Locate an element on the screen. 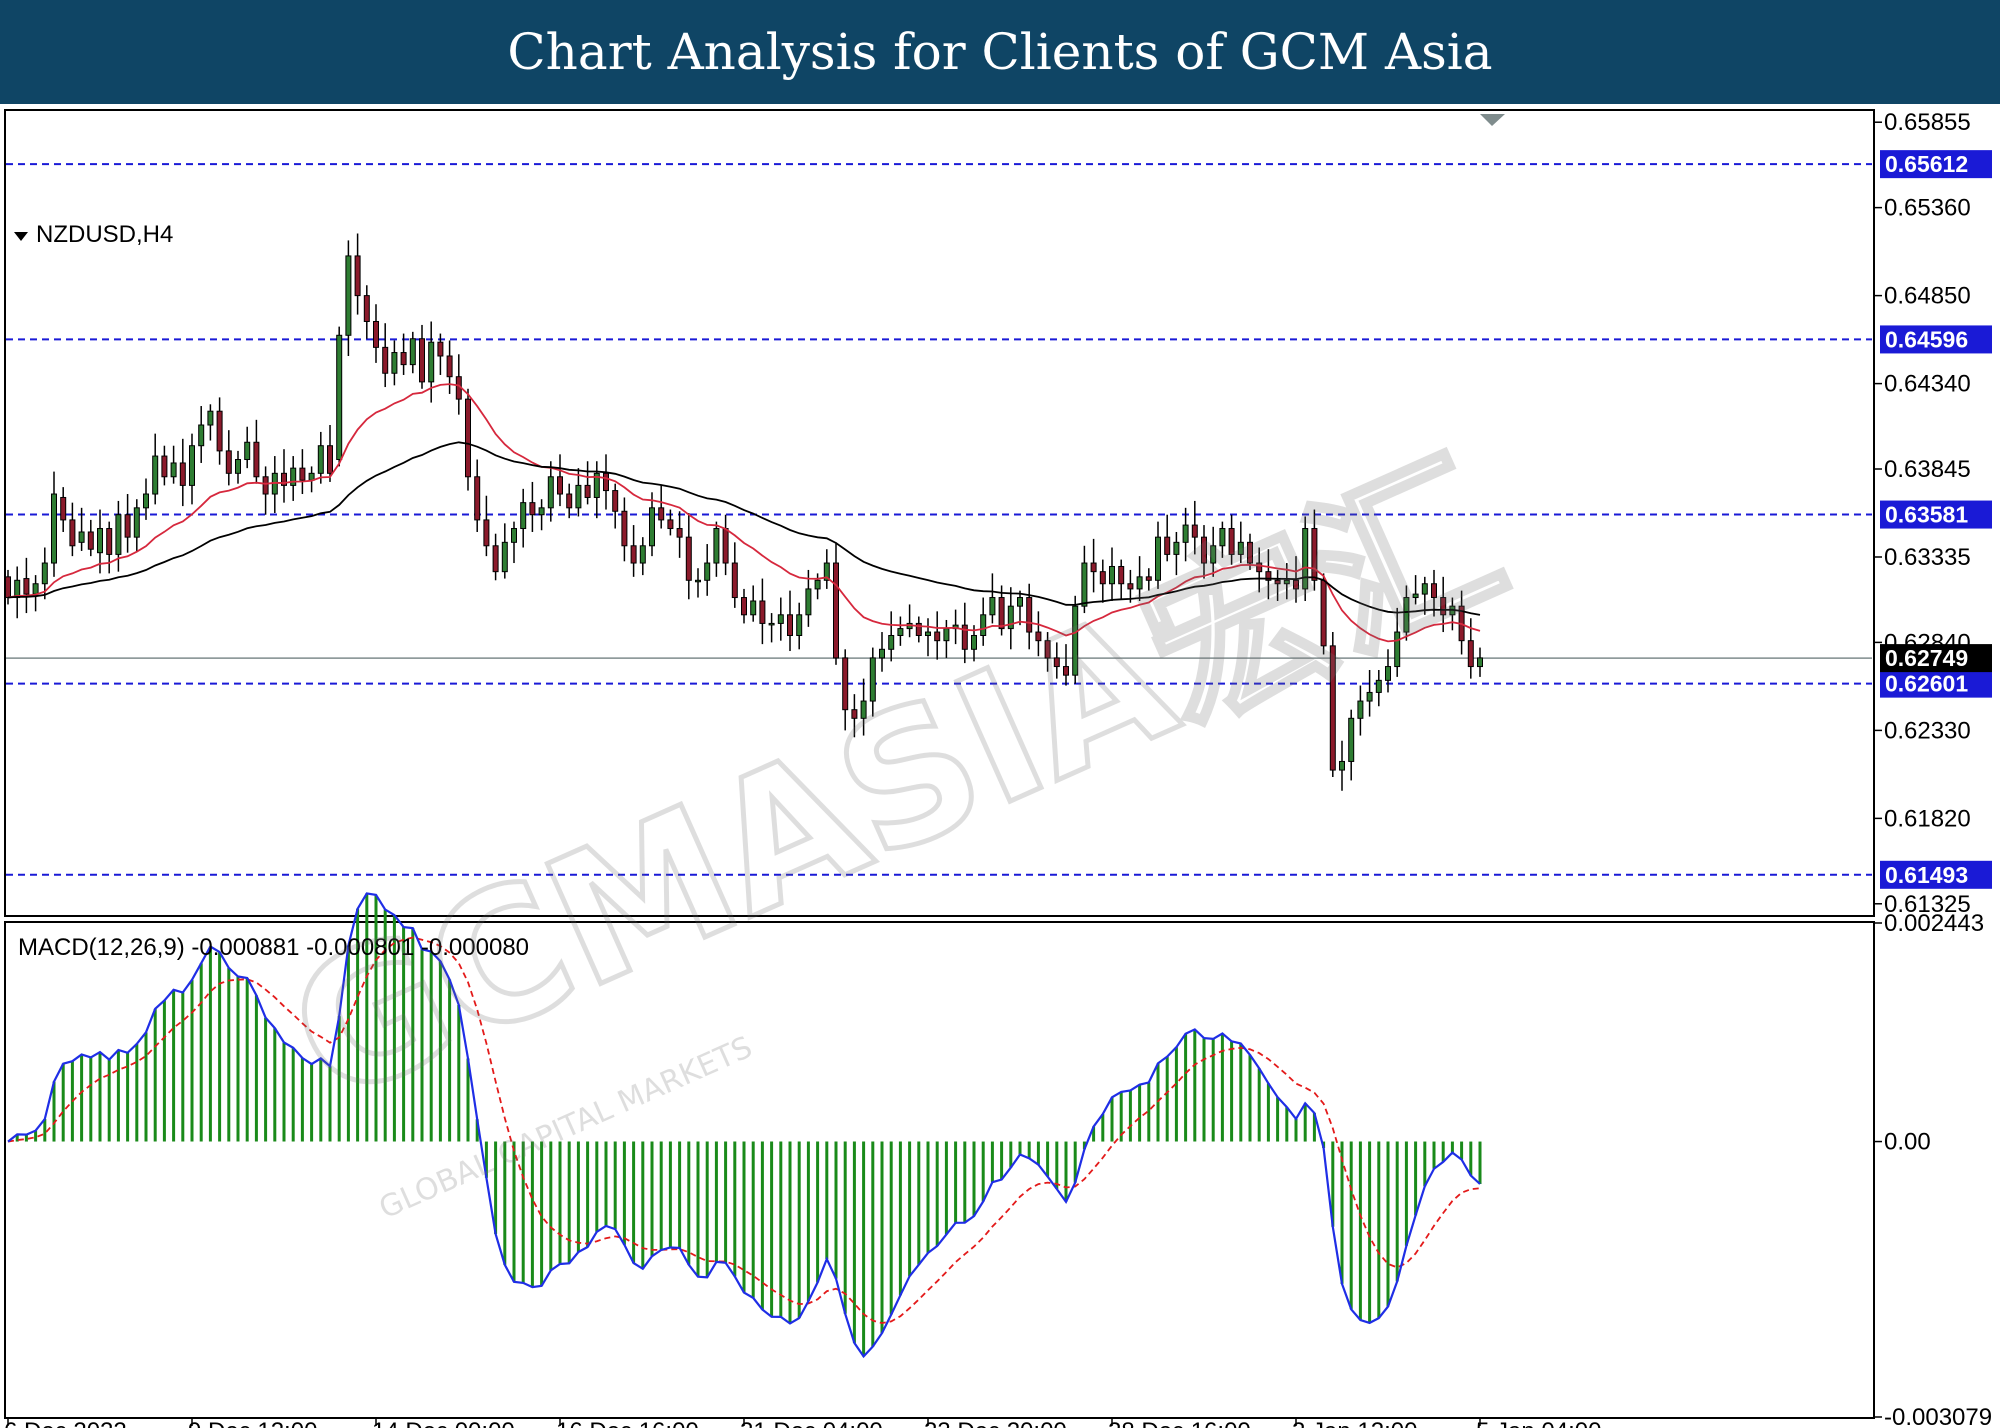 The image size is (2000, 1428). symbol-menu-icon is located at coordinates (21, 236).